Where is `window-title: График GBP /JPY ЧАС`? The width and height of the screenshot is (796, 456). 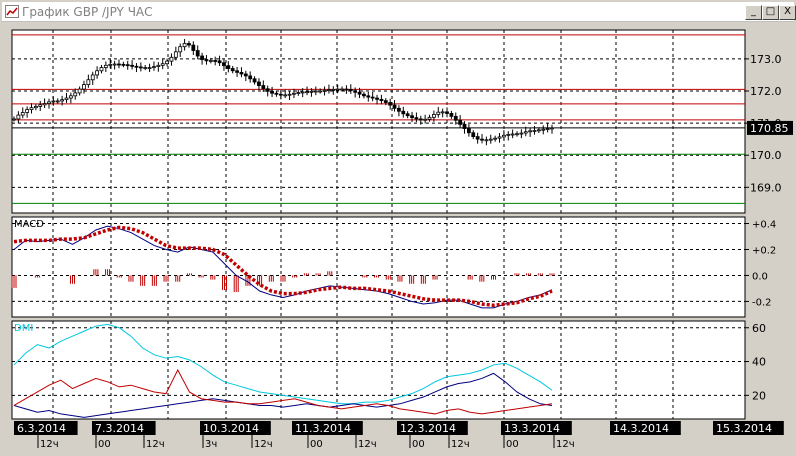
window-title: График GBP /JPY ЧАС is located at coordinates (87, 12).